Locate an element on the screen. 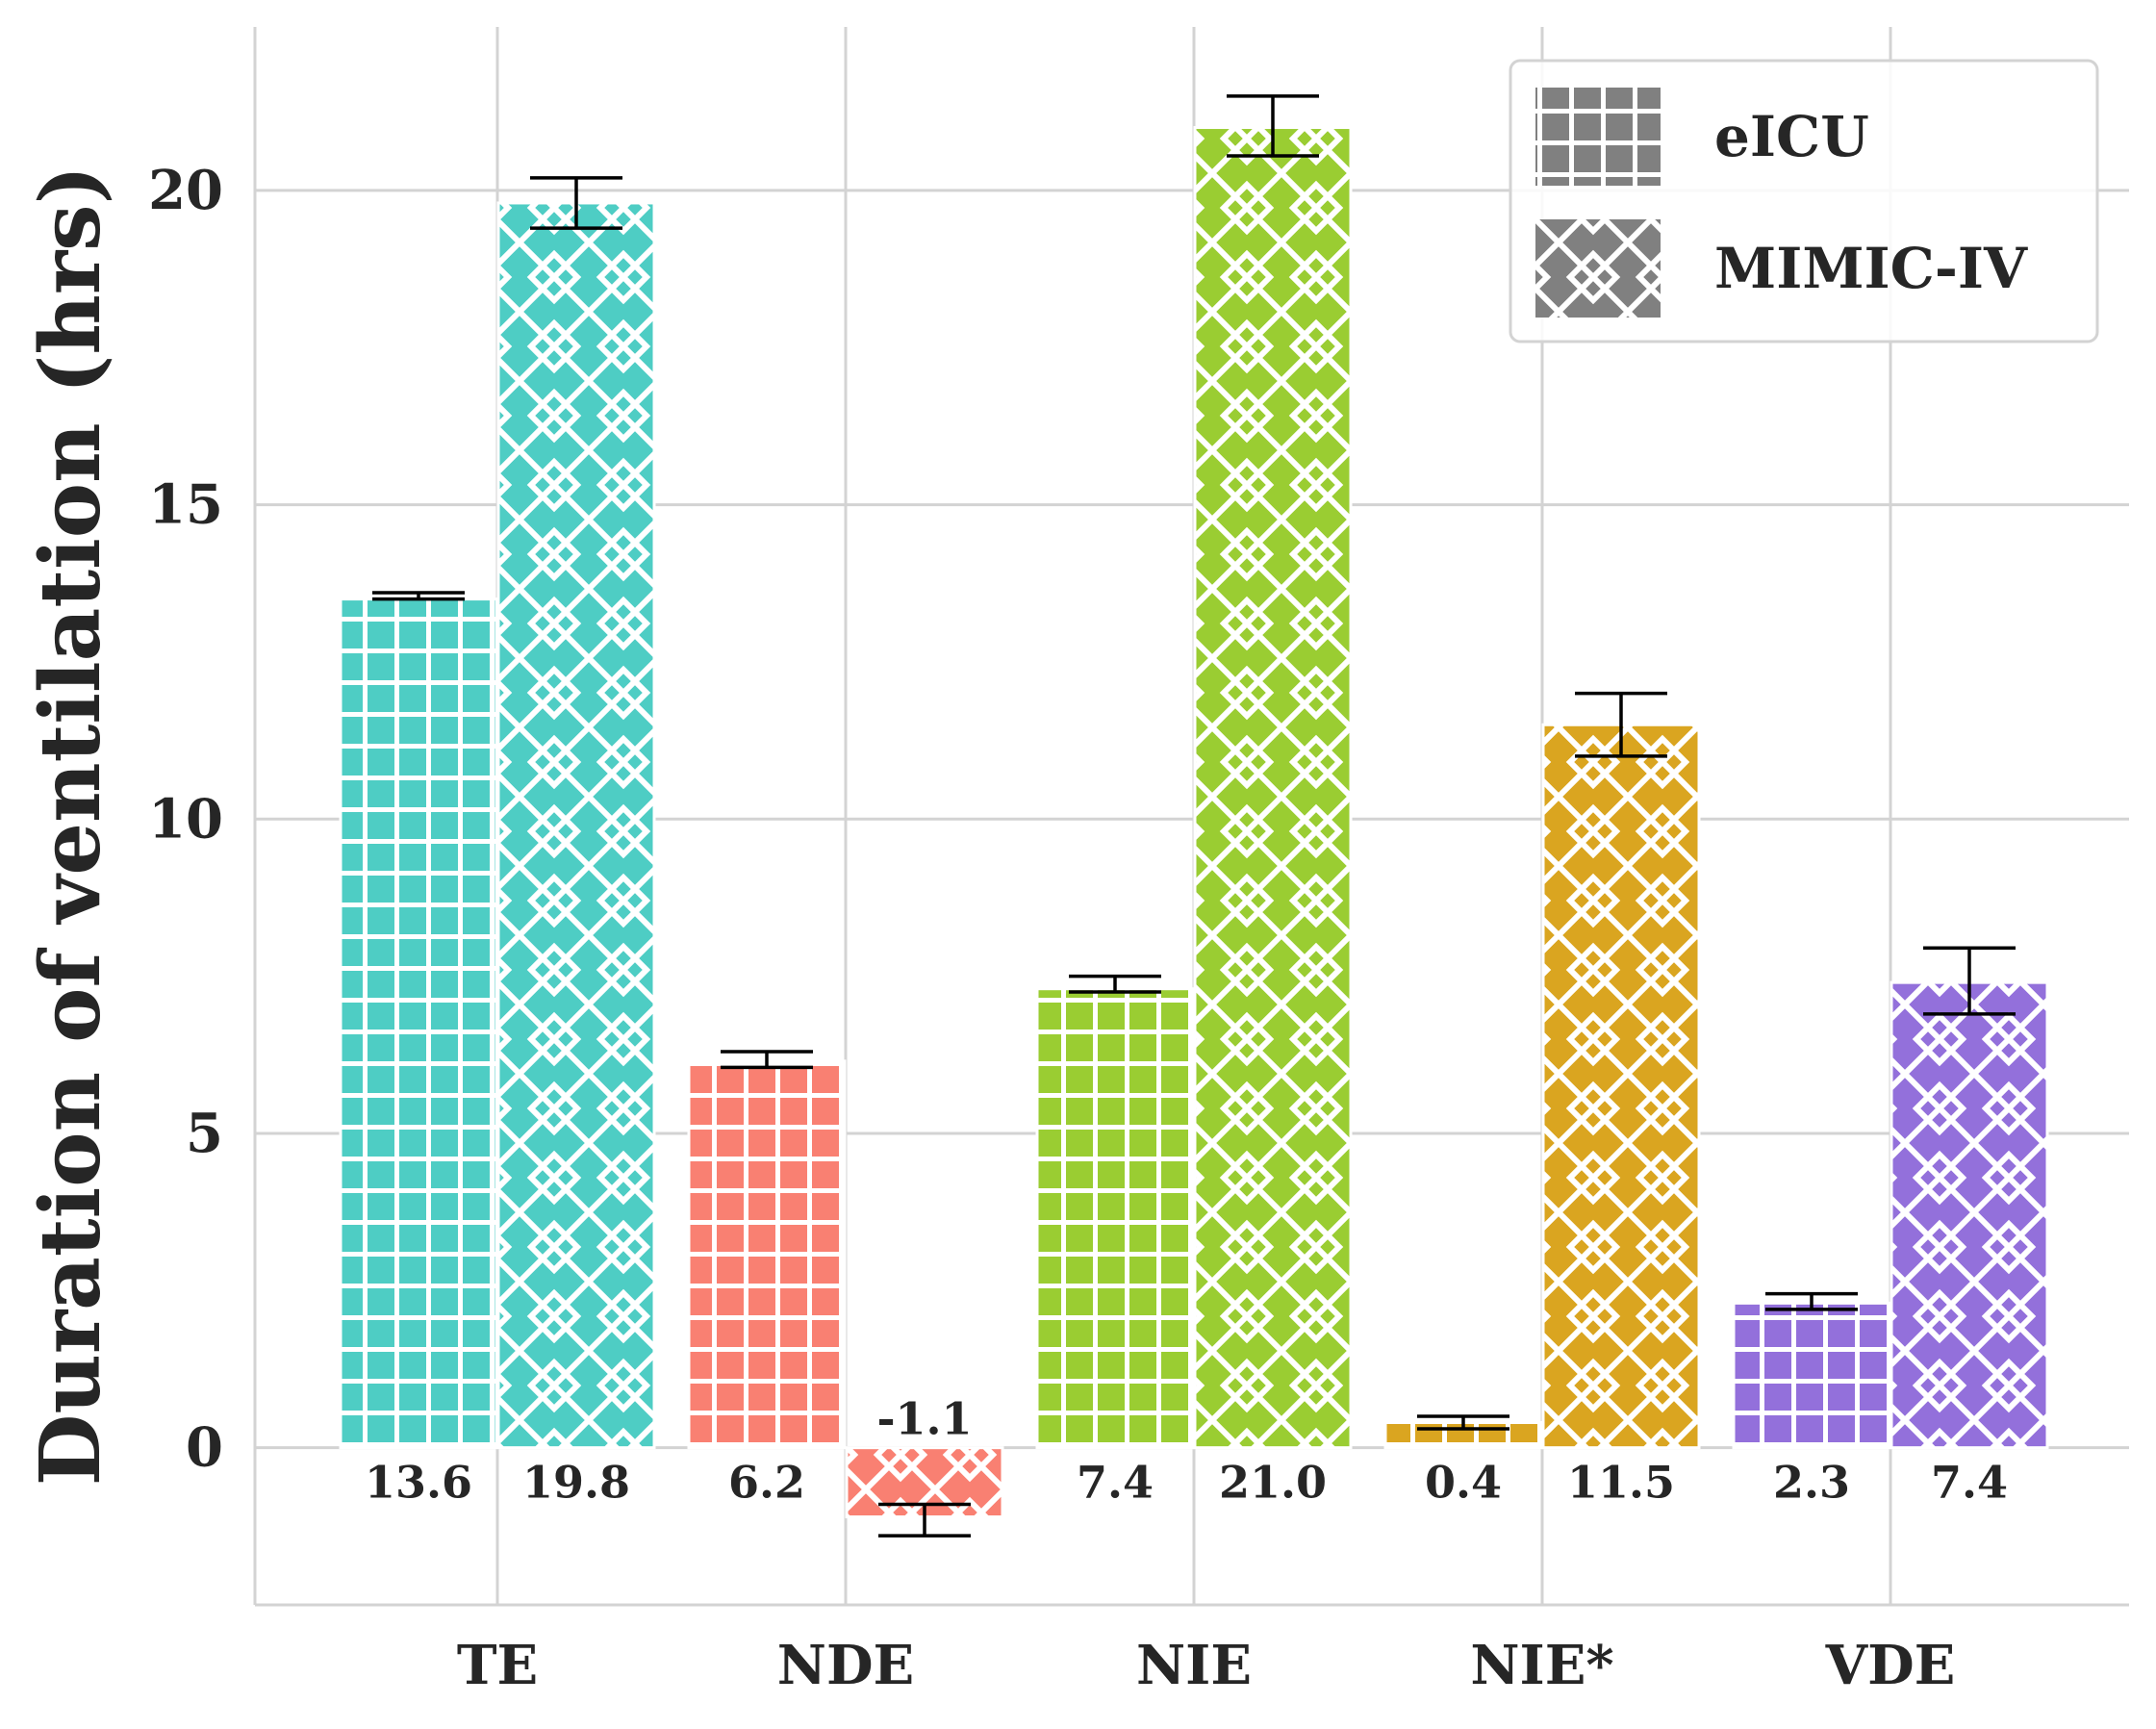 This screenshot has width=2156, height=1729. bar-eicu-vde is located at coordinates (1811, 1375).